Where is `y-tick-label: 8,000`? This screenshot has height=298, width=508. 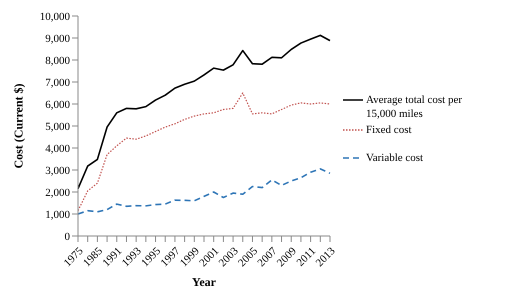 y-tick-label: 8,000 is located at coordinates (57, 60).